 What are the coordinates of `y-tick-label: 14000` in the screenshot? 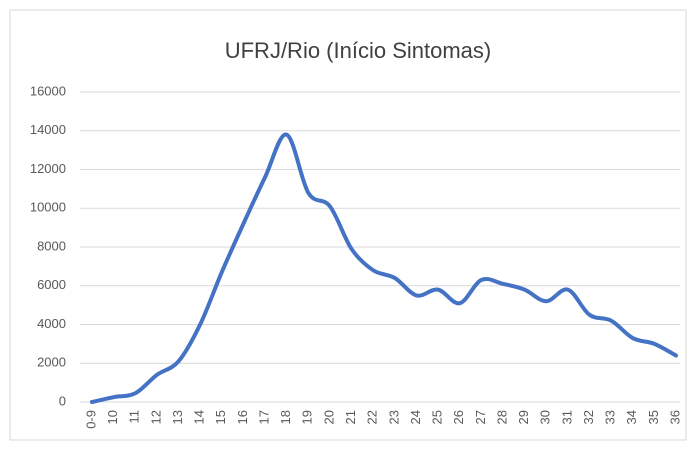 It's located at (48, 129).